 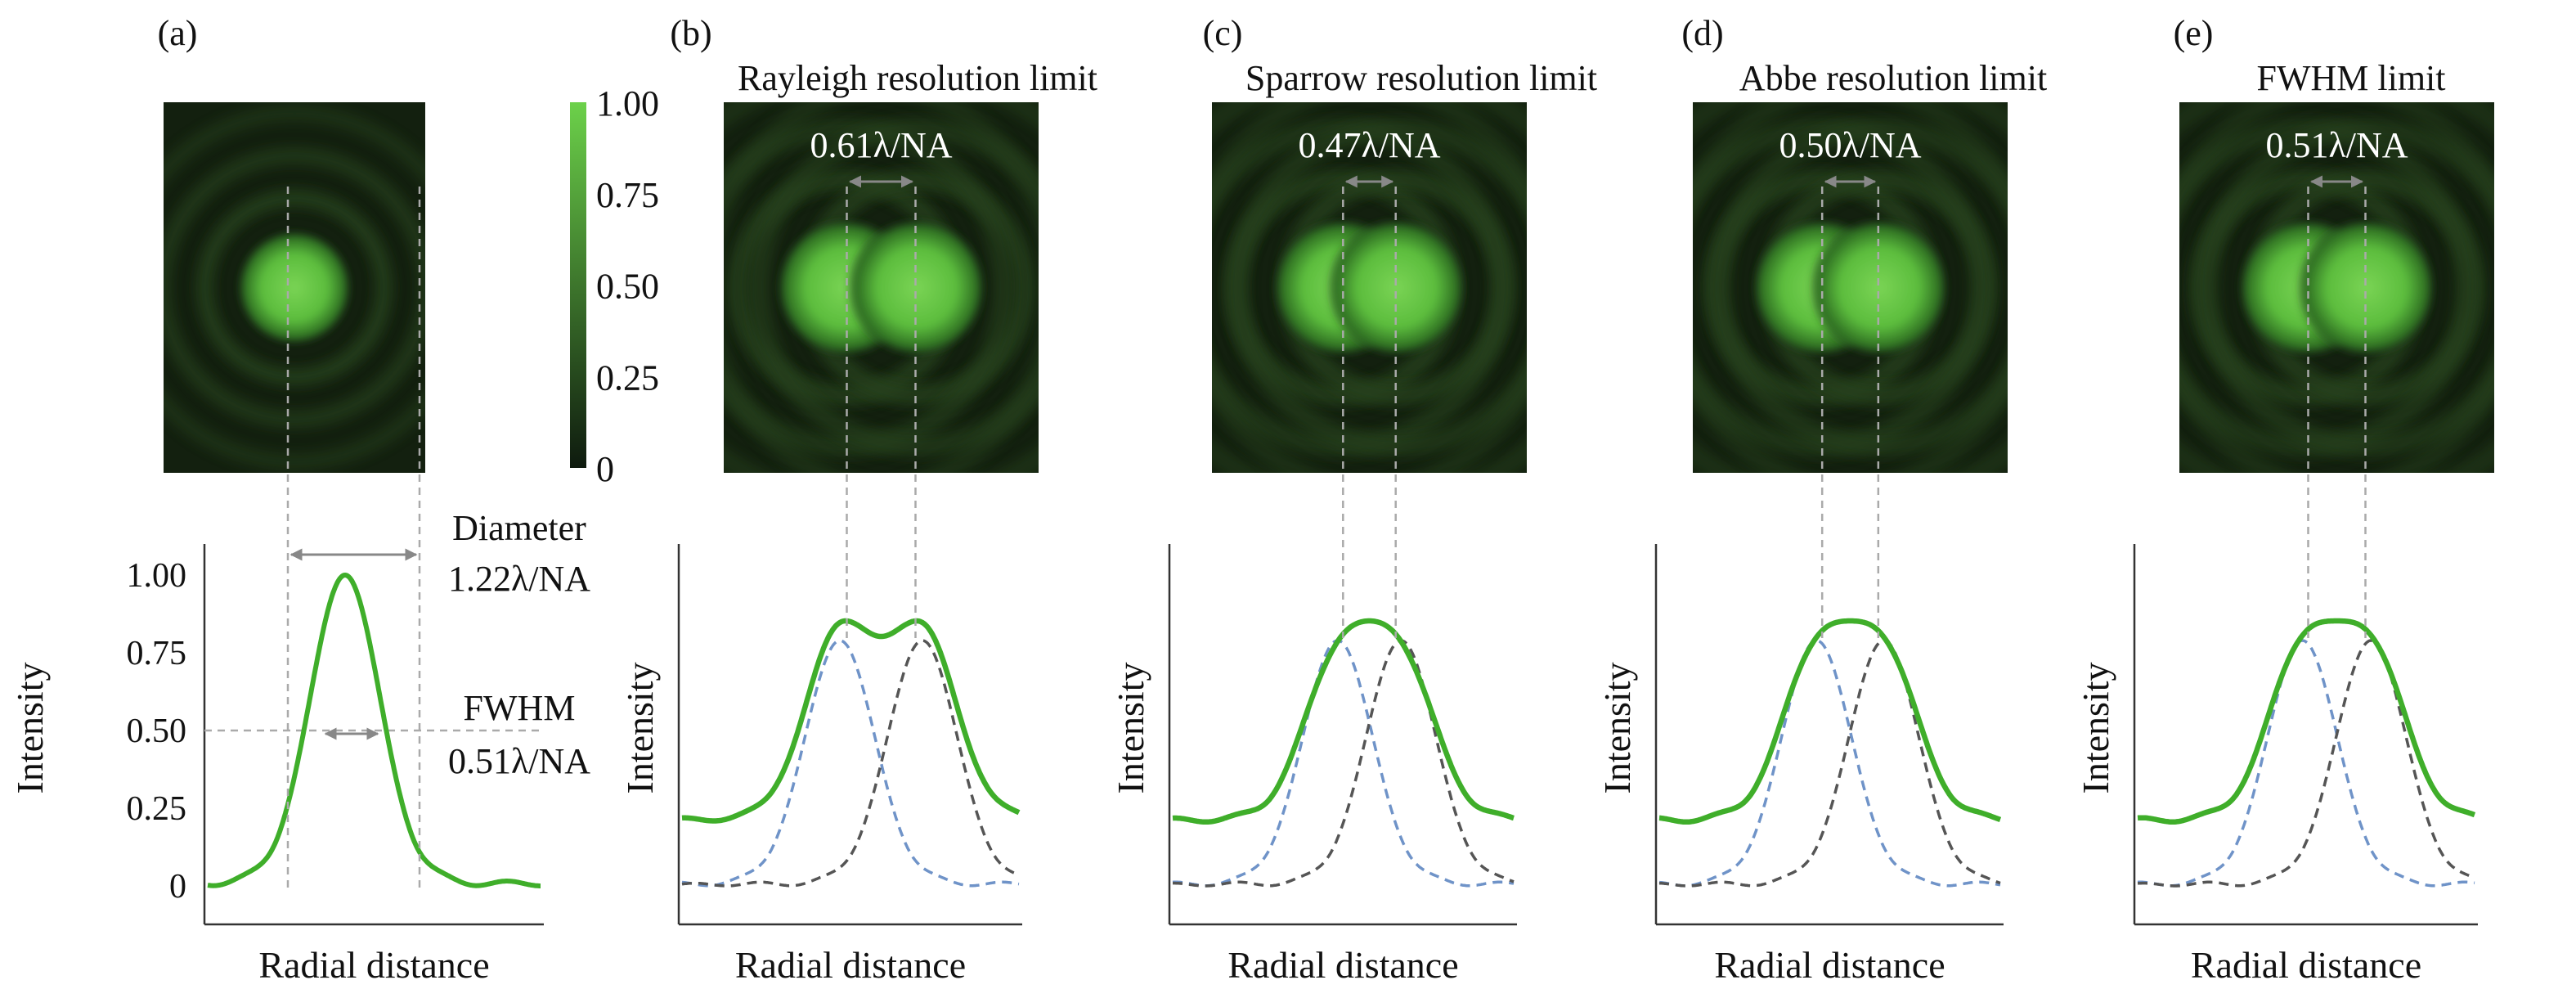 I want to click on diameter-label: Diameter, so click(x=519, y=528).